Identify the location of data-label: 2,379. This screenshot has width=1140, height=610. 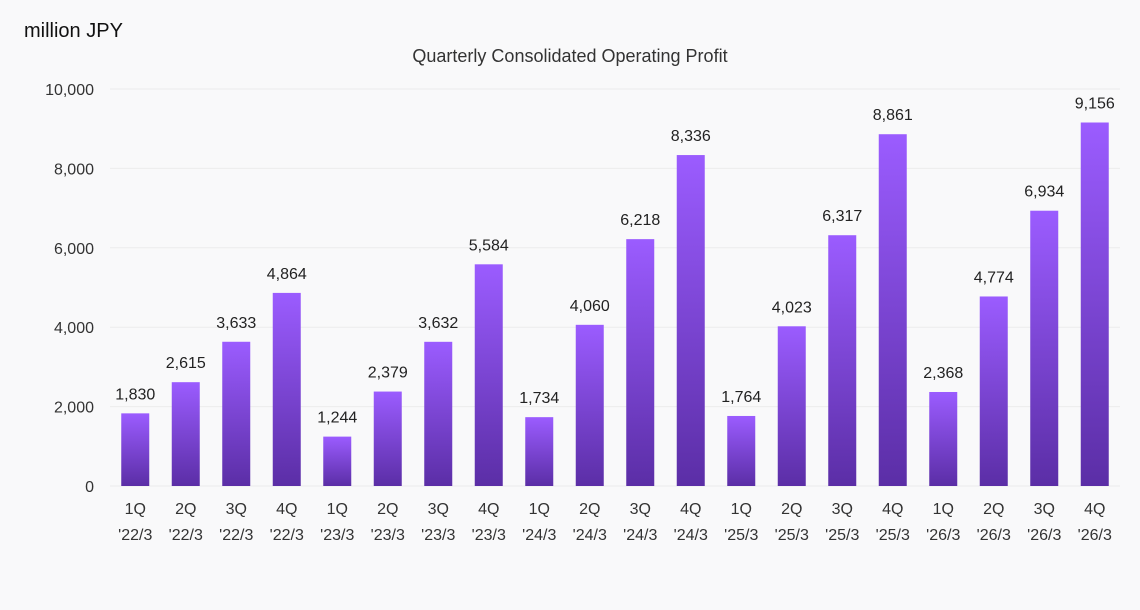
(388, 373).